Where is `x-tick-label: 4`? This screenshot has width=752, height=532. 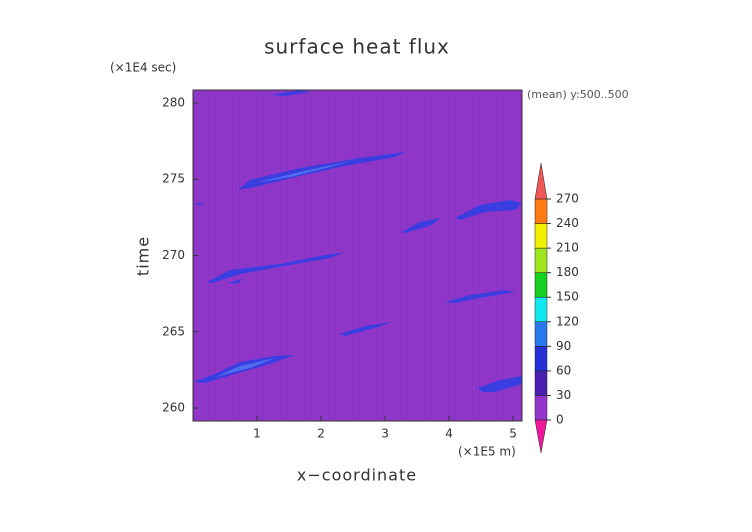
x-tick-label: 4 is located at coordinates (449, 434).